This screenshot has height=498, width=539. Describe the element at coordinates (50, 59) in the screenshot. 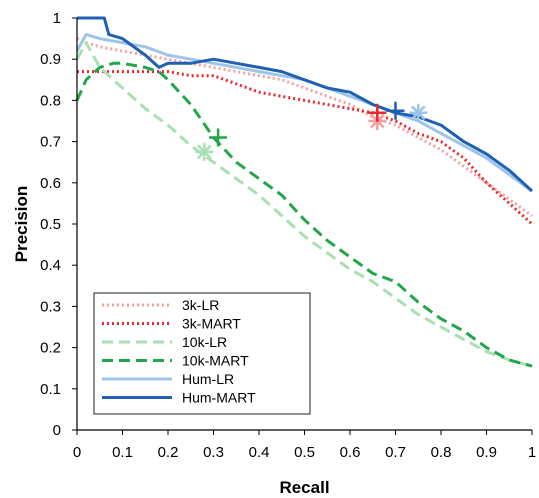

I see `y-tick-label: 0.9` at that location.